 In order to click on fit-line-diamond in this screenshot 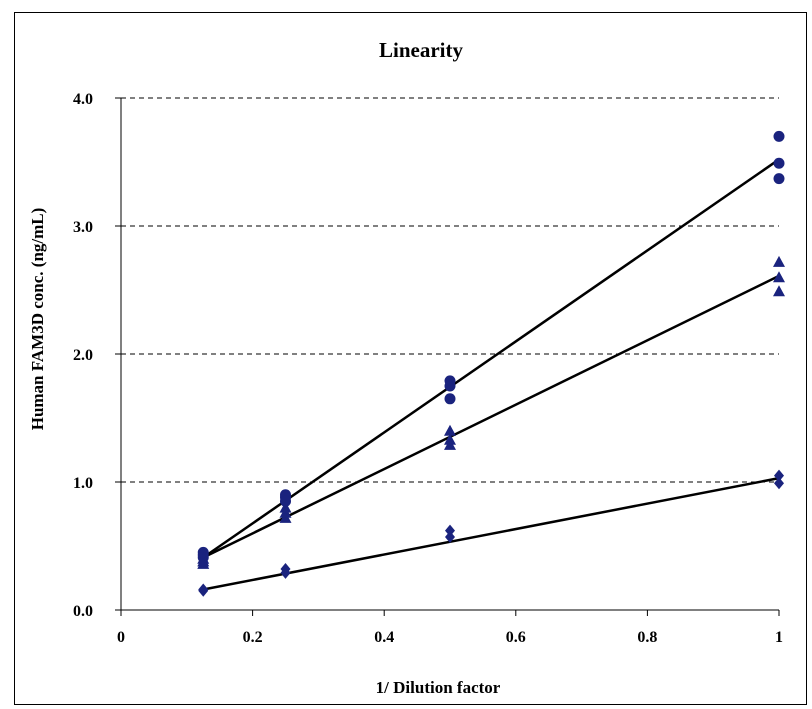, I will do `click(491, 533)`.